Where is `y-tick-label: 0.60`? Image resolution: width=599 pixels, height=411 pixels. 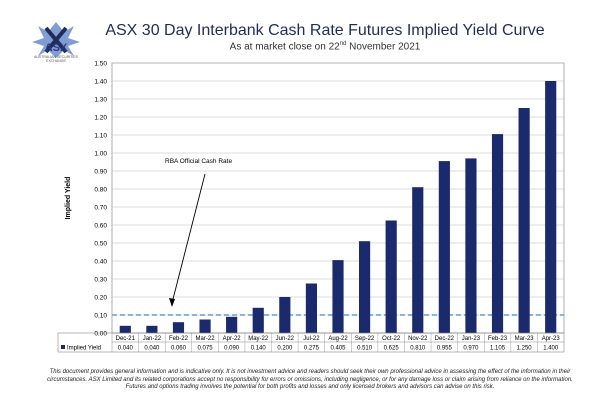 y-tick-label: 0.60 is located at coordinates (100, 226).